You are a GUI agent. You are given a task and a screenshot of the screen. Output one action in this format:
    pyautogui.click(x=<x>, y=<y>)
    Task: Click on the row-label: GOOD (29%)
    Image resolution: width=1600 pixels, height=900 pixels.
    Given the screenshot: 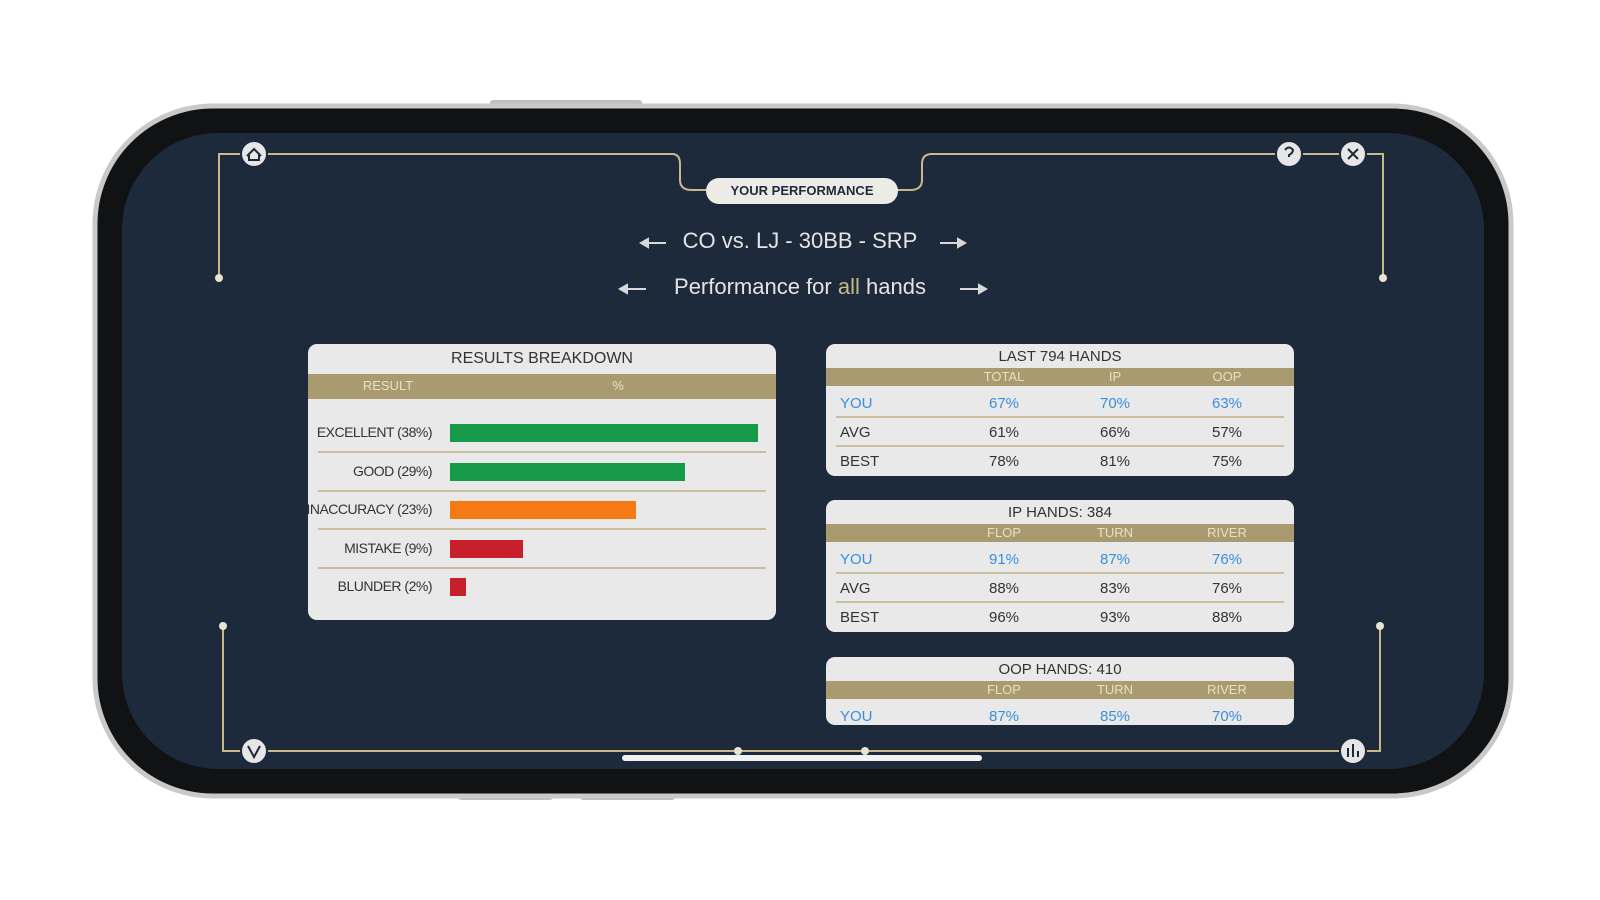 What is the action you would take?
    pyautogui.click(x=392, y=470)
    